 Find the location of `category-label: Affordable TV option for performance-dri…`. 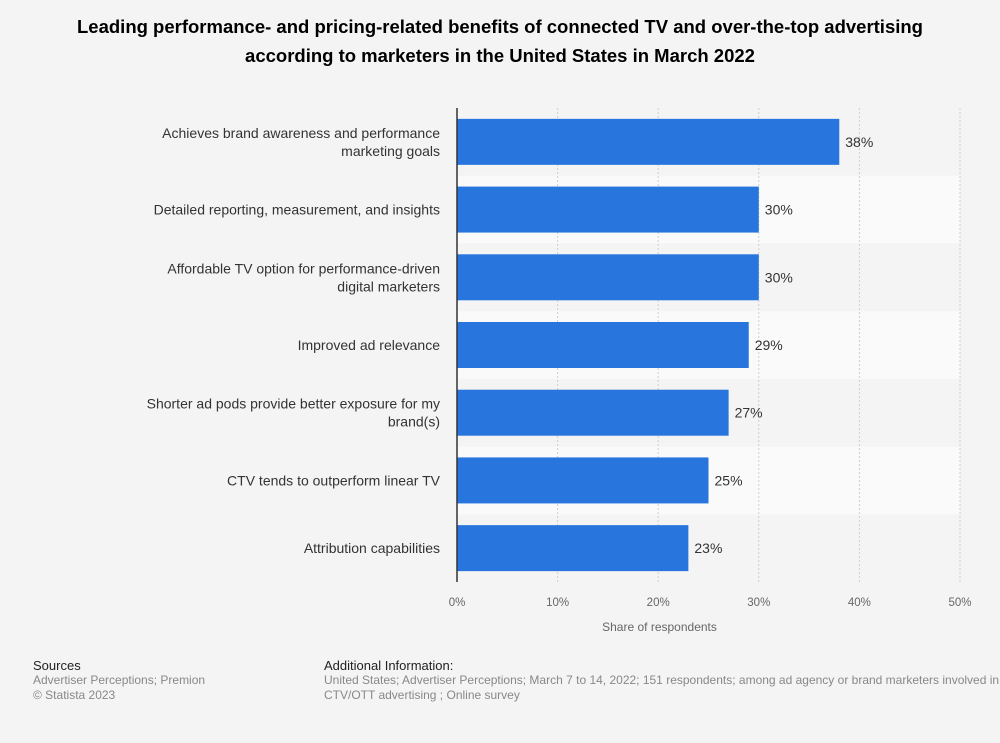

category-label: Affordable TV option for performance-dri… is located at coordinates (303, 277).